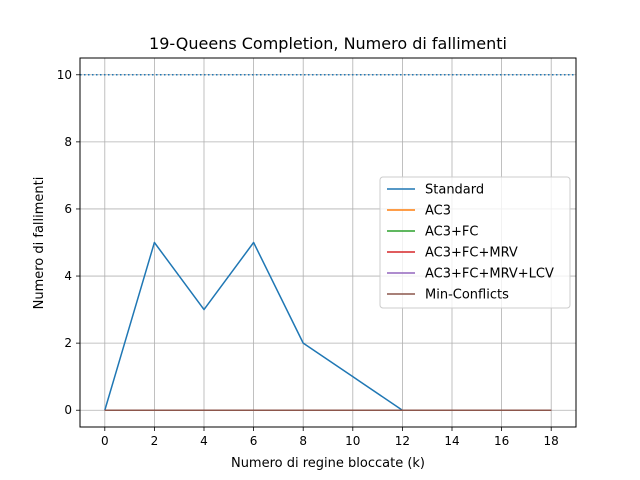 This screenshot has height=480, width=640. What do you see at coordinates (105, 441) in the screenshot?
I see `x-tick-label: 0` at bounding box center [105, 441].